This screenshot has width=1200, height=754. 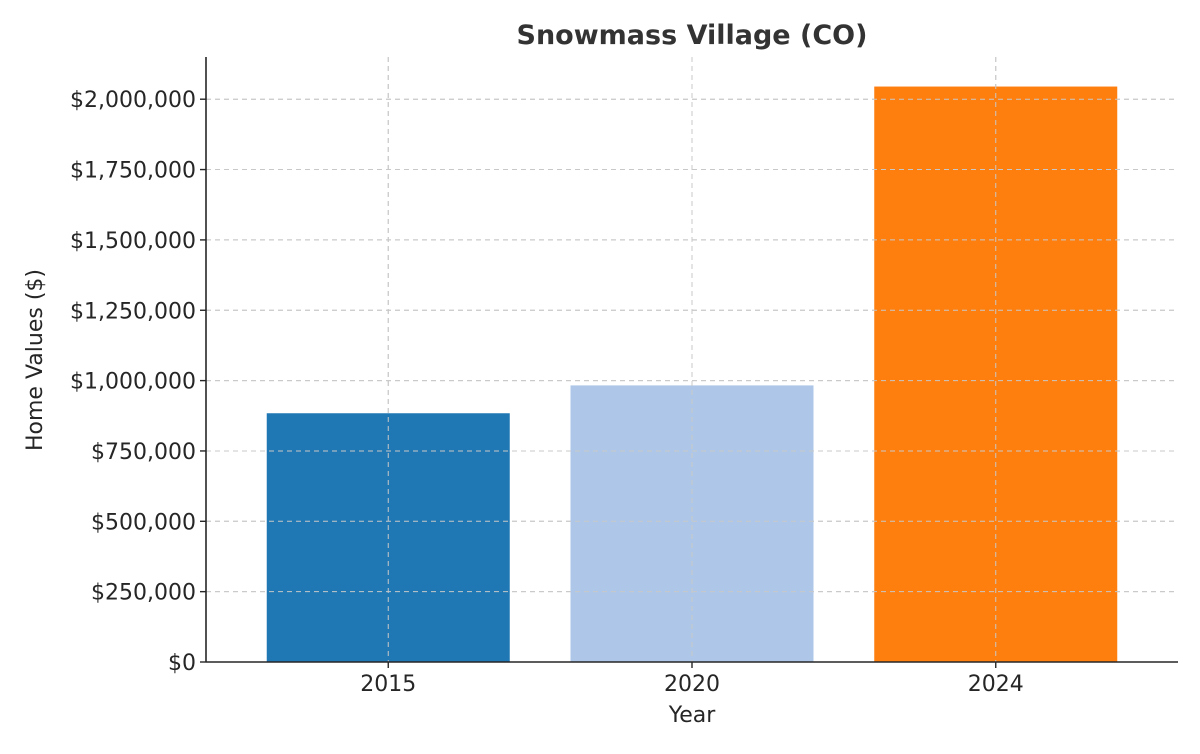 I want to click on y-tick-label: $2,000,000, so click(x=133, y=100).